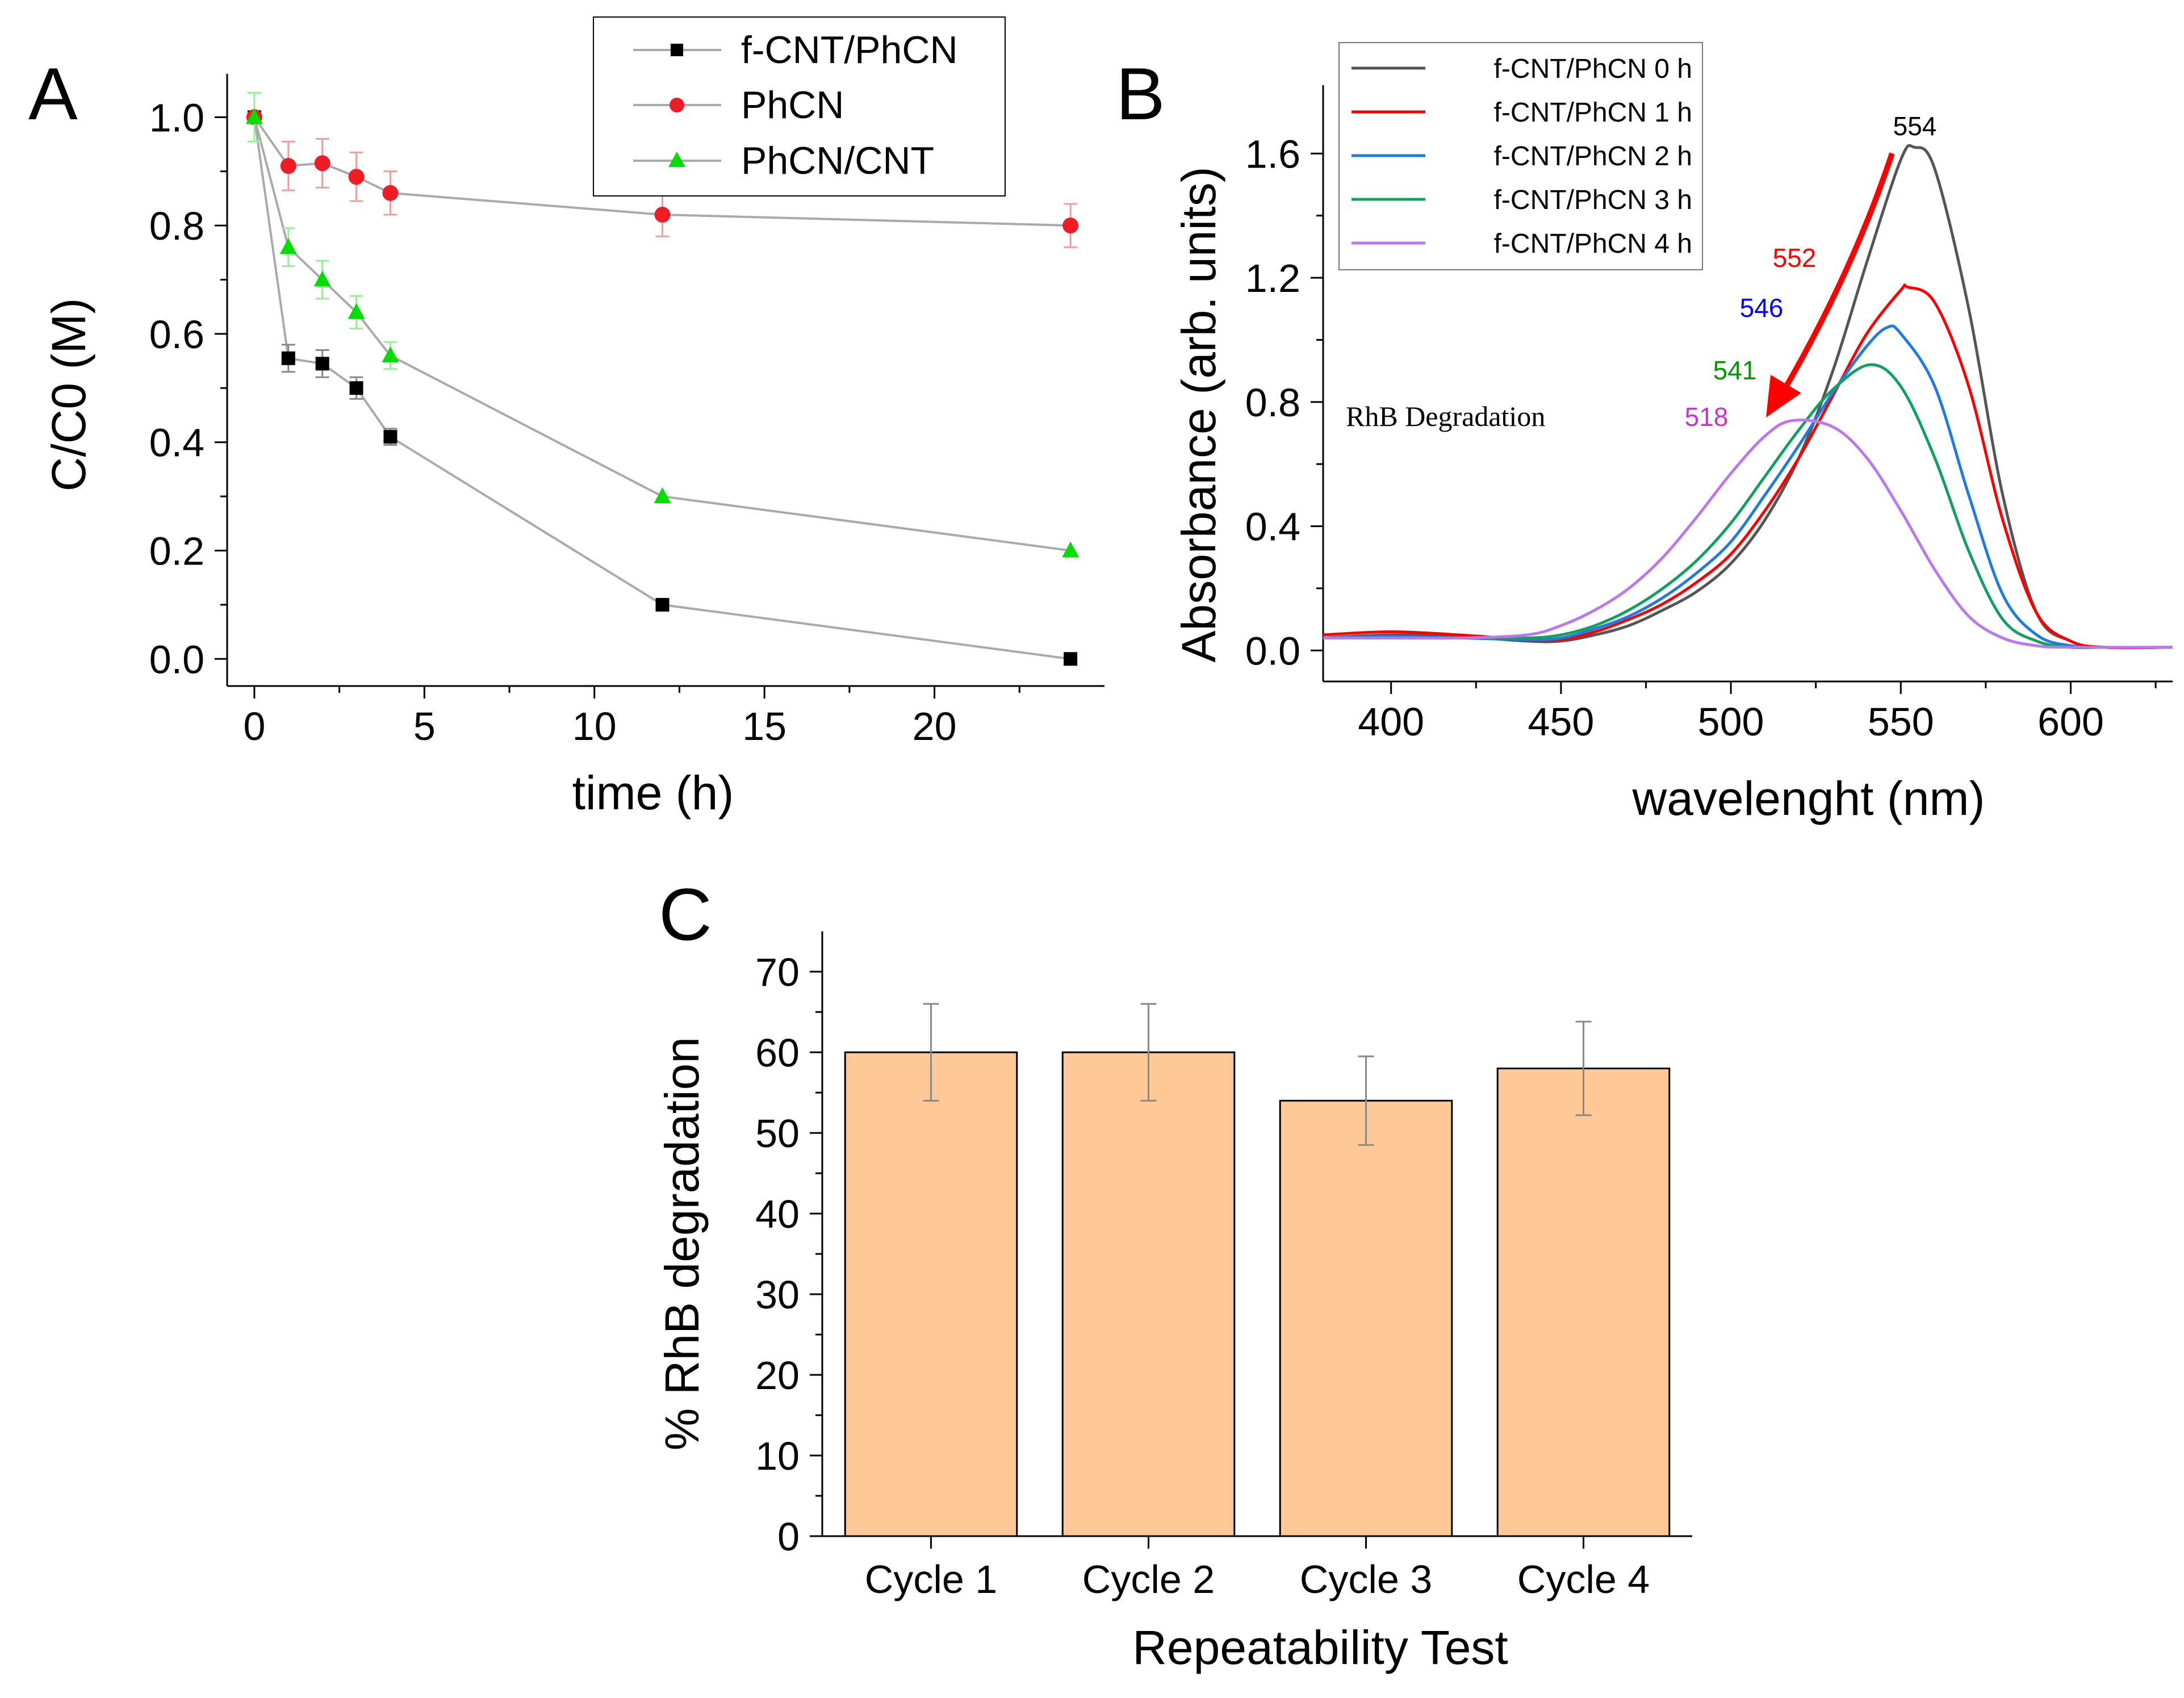 The height and width of the screenshot is (1698, 2184). I want to click on panel-c-letter: C, so click(685, 915).